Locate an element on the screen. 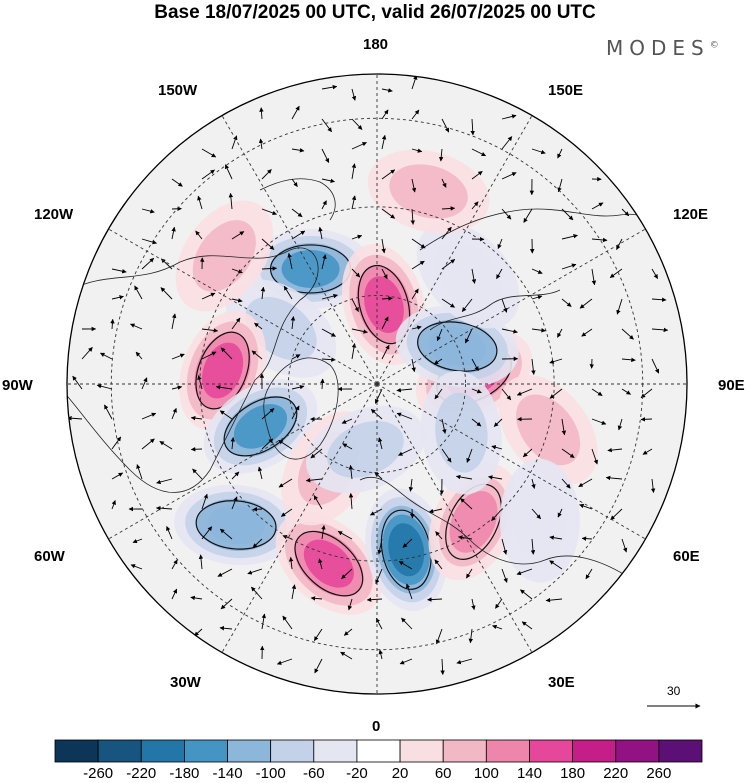 This screenshot has width=750, height=783. latitude-circle is located at coordinates (377, 384).